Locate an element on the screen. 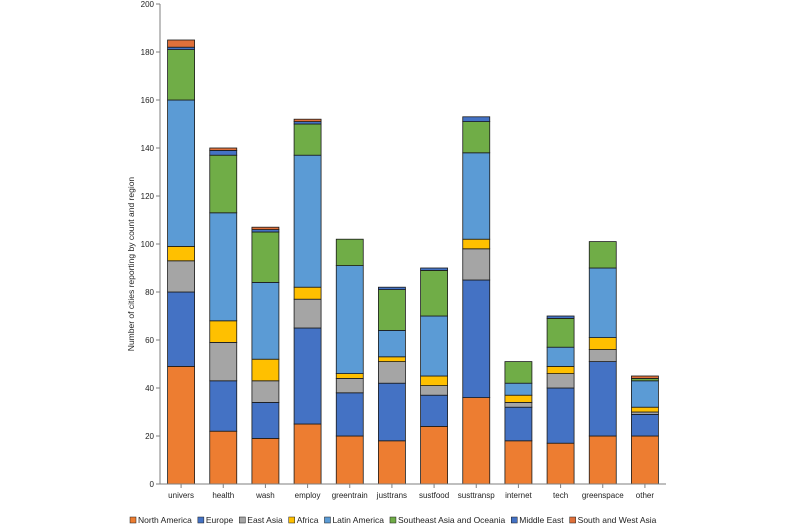 The width and height of the screenshot is (800, 530). bar-stack-wash is located at coordinates (265, 355).